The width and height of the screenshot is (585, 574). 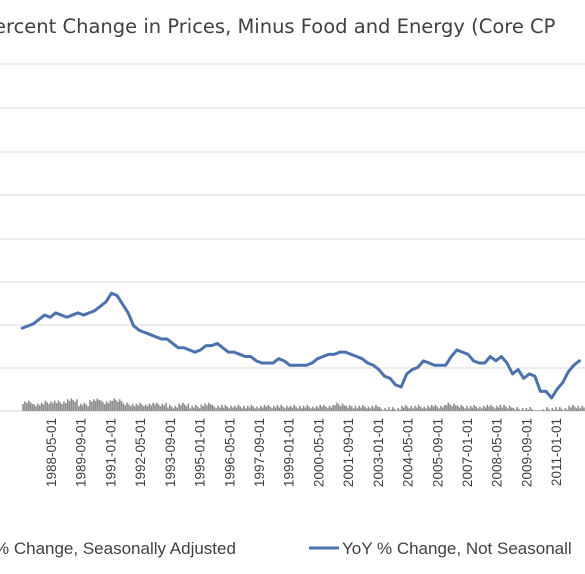 I want to click on x-tick-label: 1991-01-01, so click(x=110, y=452).